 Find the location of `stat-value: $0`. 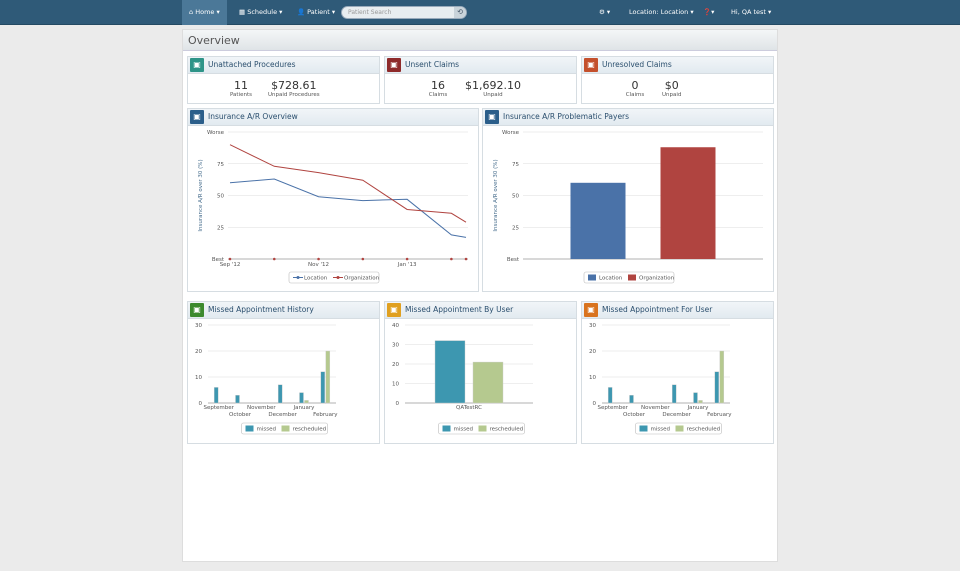

stat-value: $0 is located at coordinates (671, 85).